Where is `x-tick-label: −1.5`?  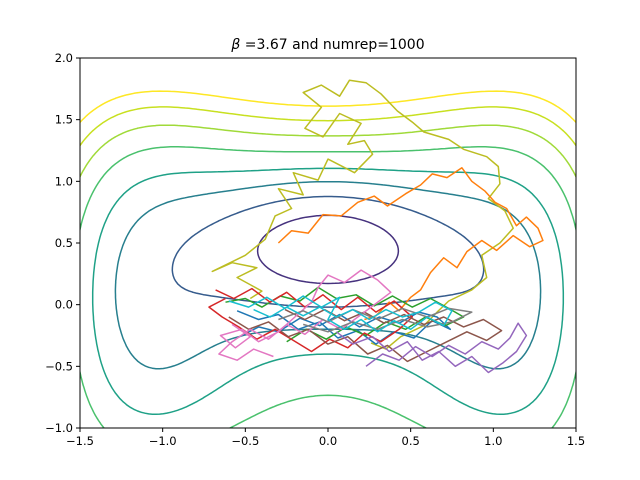 x-tick-label: −1.5 is located at coordinates (80, 441).